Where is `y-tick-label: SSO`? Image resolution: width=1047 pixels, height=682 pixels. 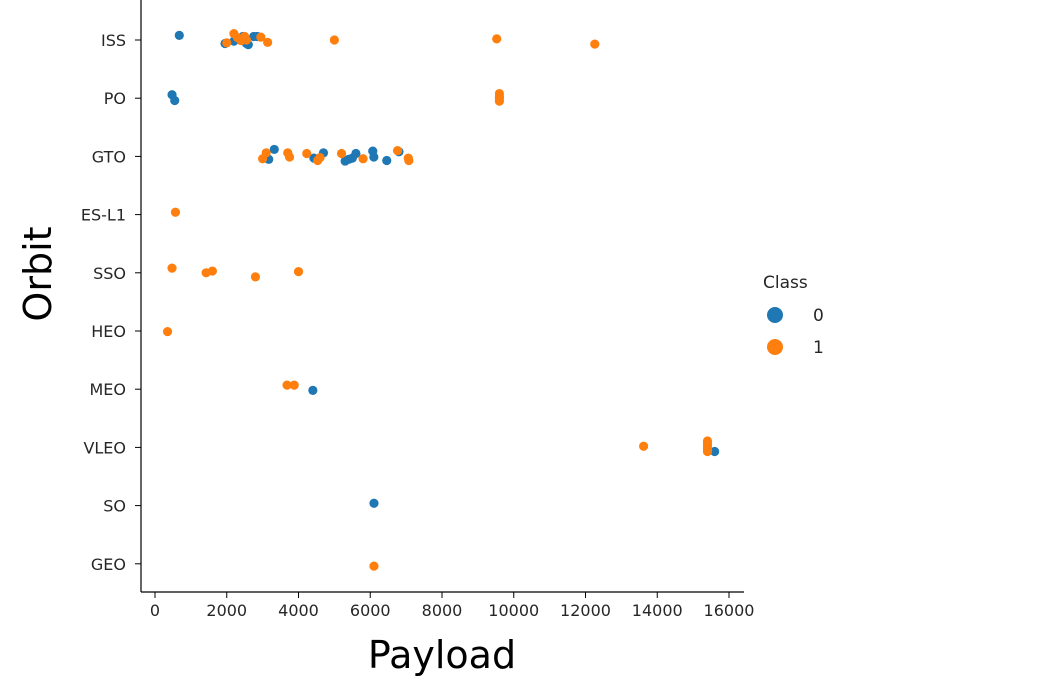 y-tick-label: SSO is located at coordinates (109, 273).